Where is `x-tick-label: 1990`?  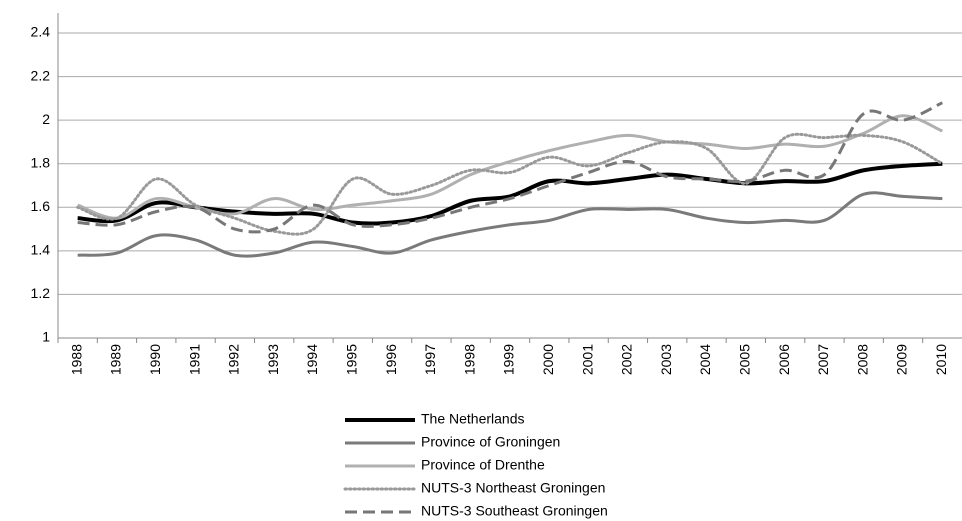 x-tick-label: 1990 is located at coordinates (155, 359).